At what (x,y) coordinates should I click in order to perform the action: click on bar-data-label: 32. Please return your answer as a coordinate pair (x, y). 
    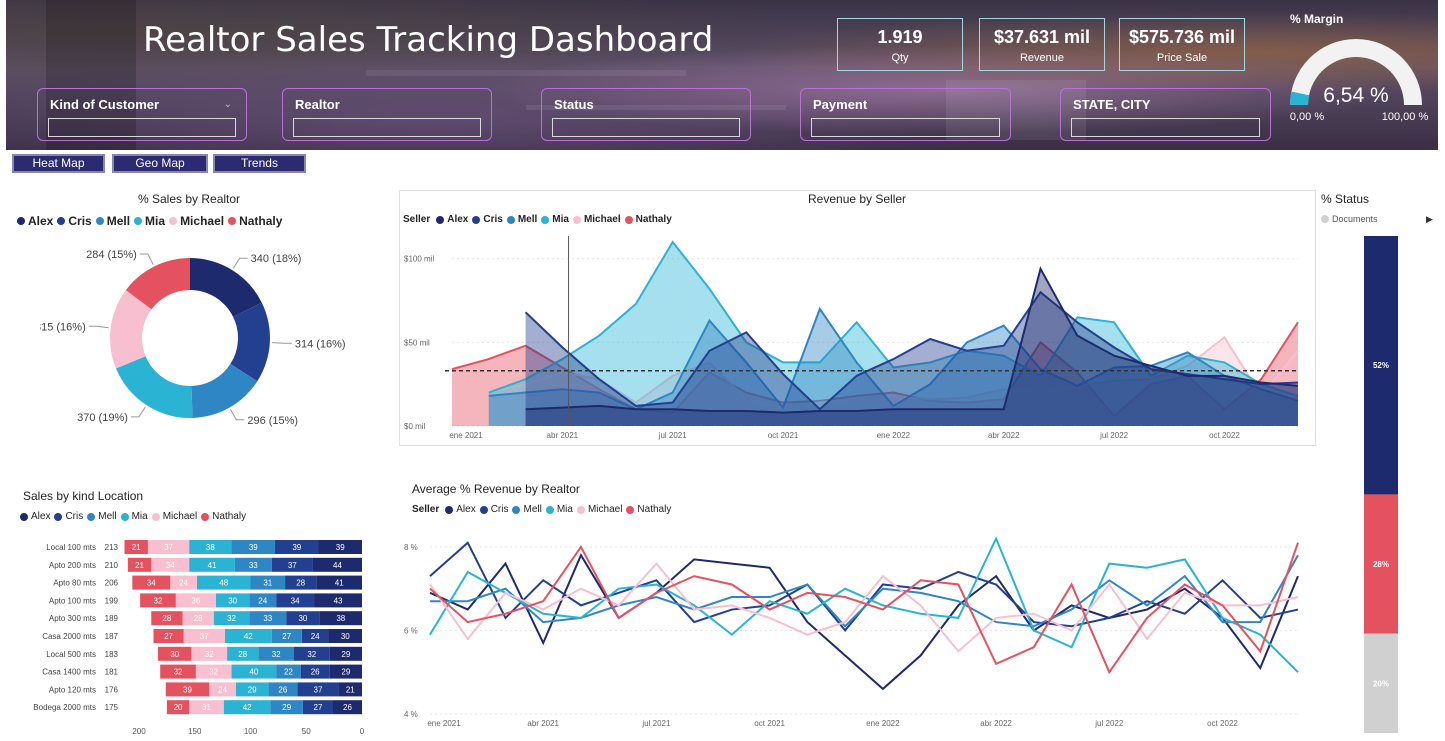
    Looking at the image, I should click on (276, 654).